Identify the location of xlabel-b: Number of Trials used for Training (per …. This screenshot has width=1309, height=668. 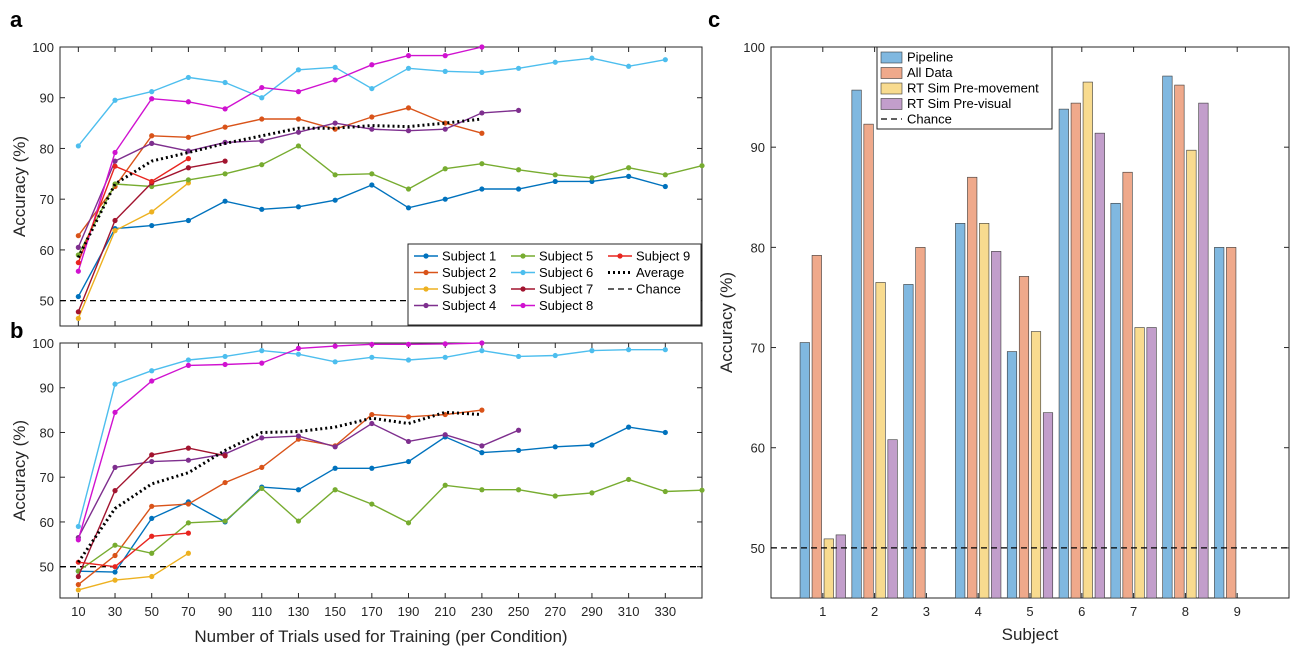
(380, 636).